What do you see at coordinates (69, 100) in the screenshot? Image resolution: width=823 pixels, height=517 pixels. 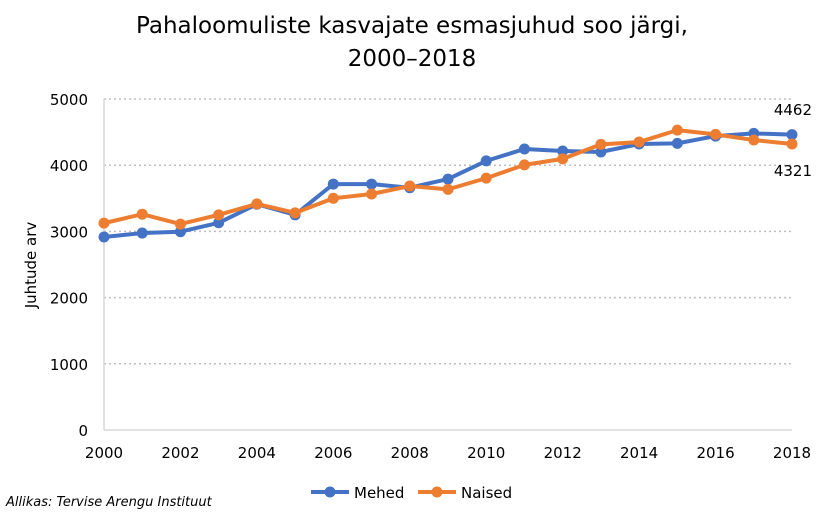 I see `y-tick-label: 5000` at bounding box center [69, 100].